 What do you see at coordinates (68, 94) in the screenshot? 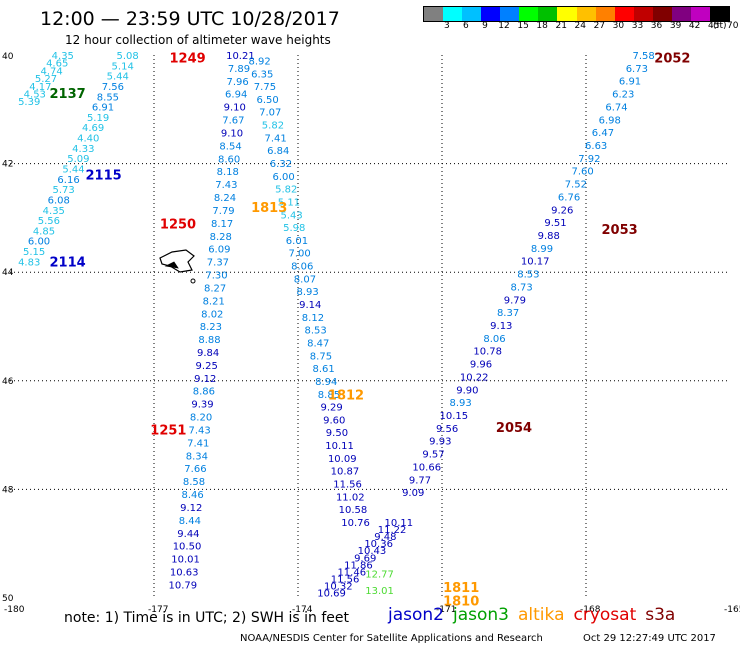
I see `pass-time-label: 2137` at bounding box center [68, 94].